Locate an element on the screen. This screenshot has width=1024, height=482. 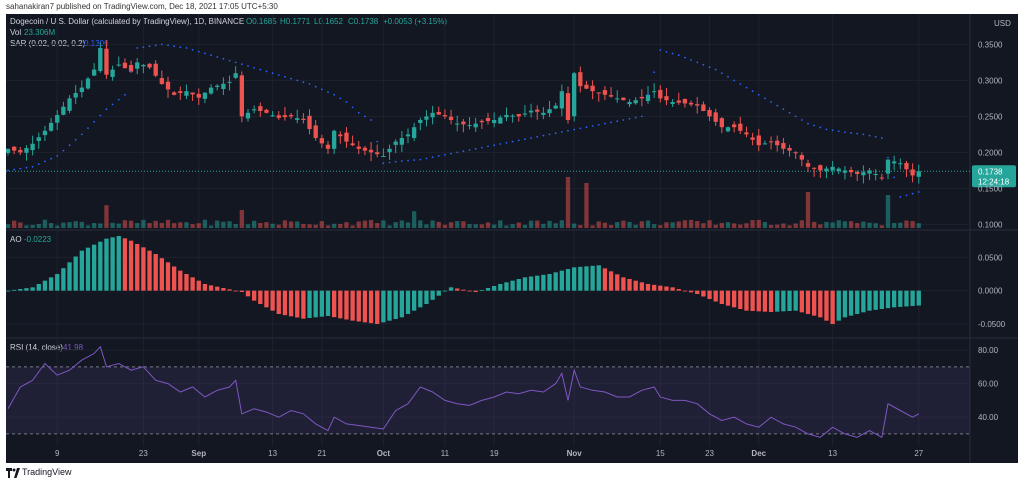
sar-value: 0.1306 is located at coordinates (96, 43).